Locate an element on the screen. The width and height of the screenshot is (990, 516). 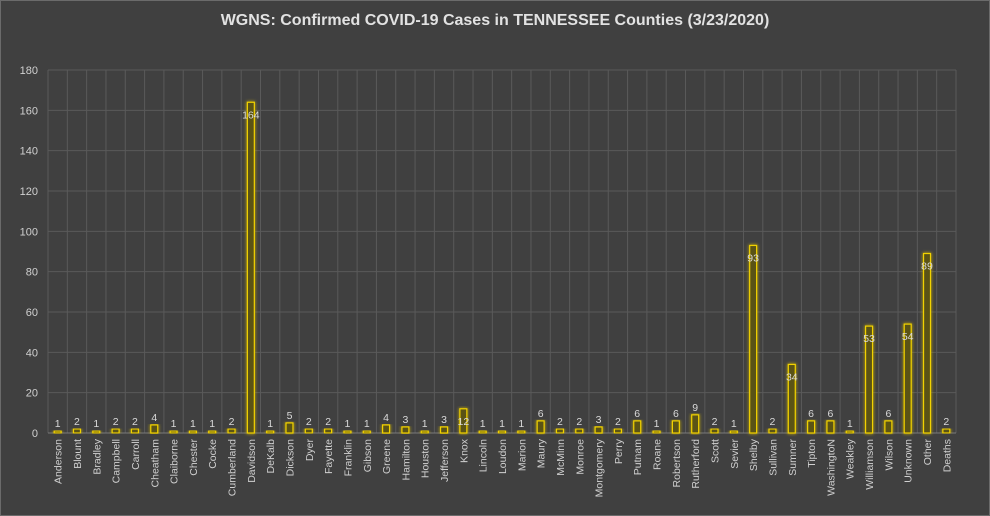
bar-other is located at coordinates (927, 343).